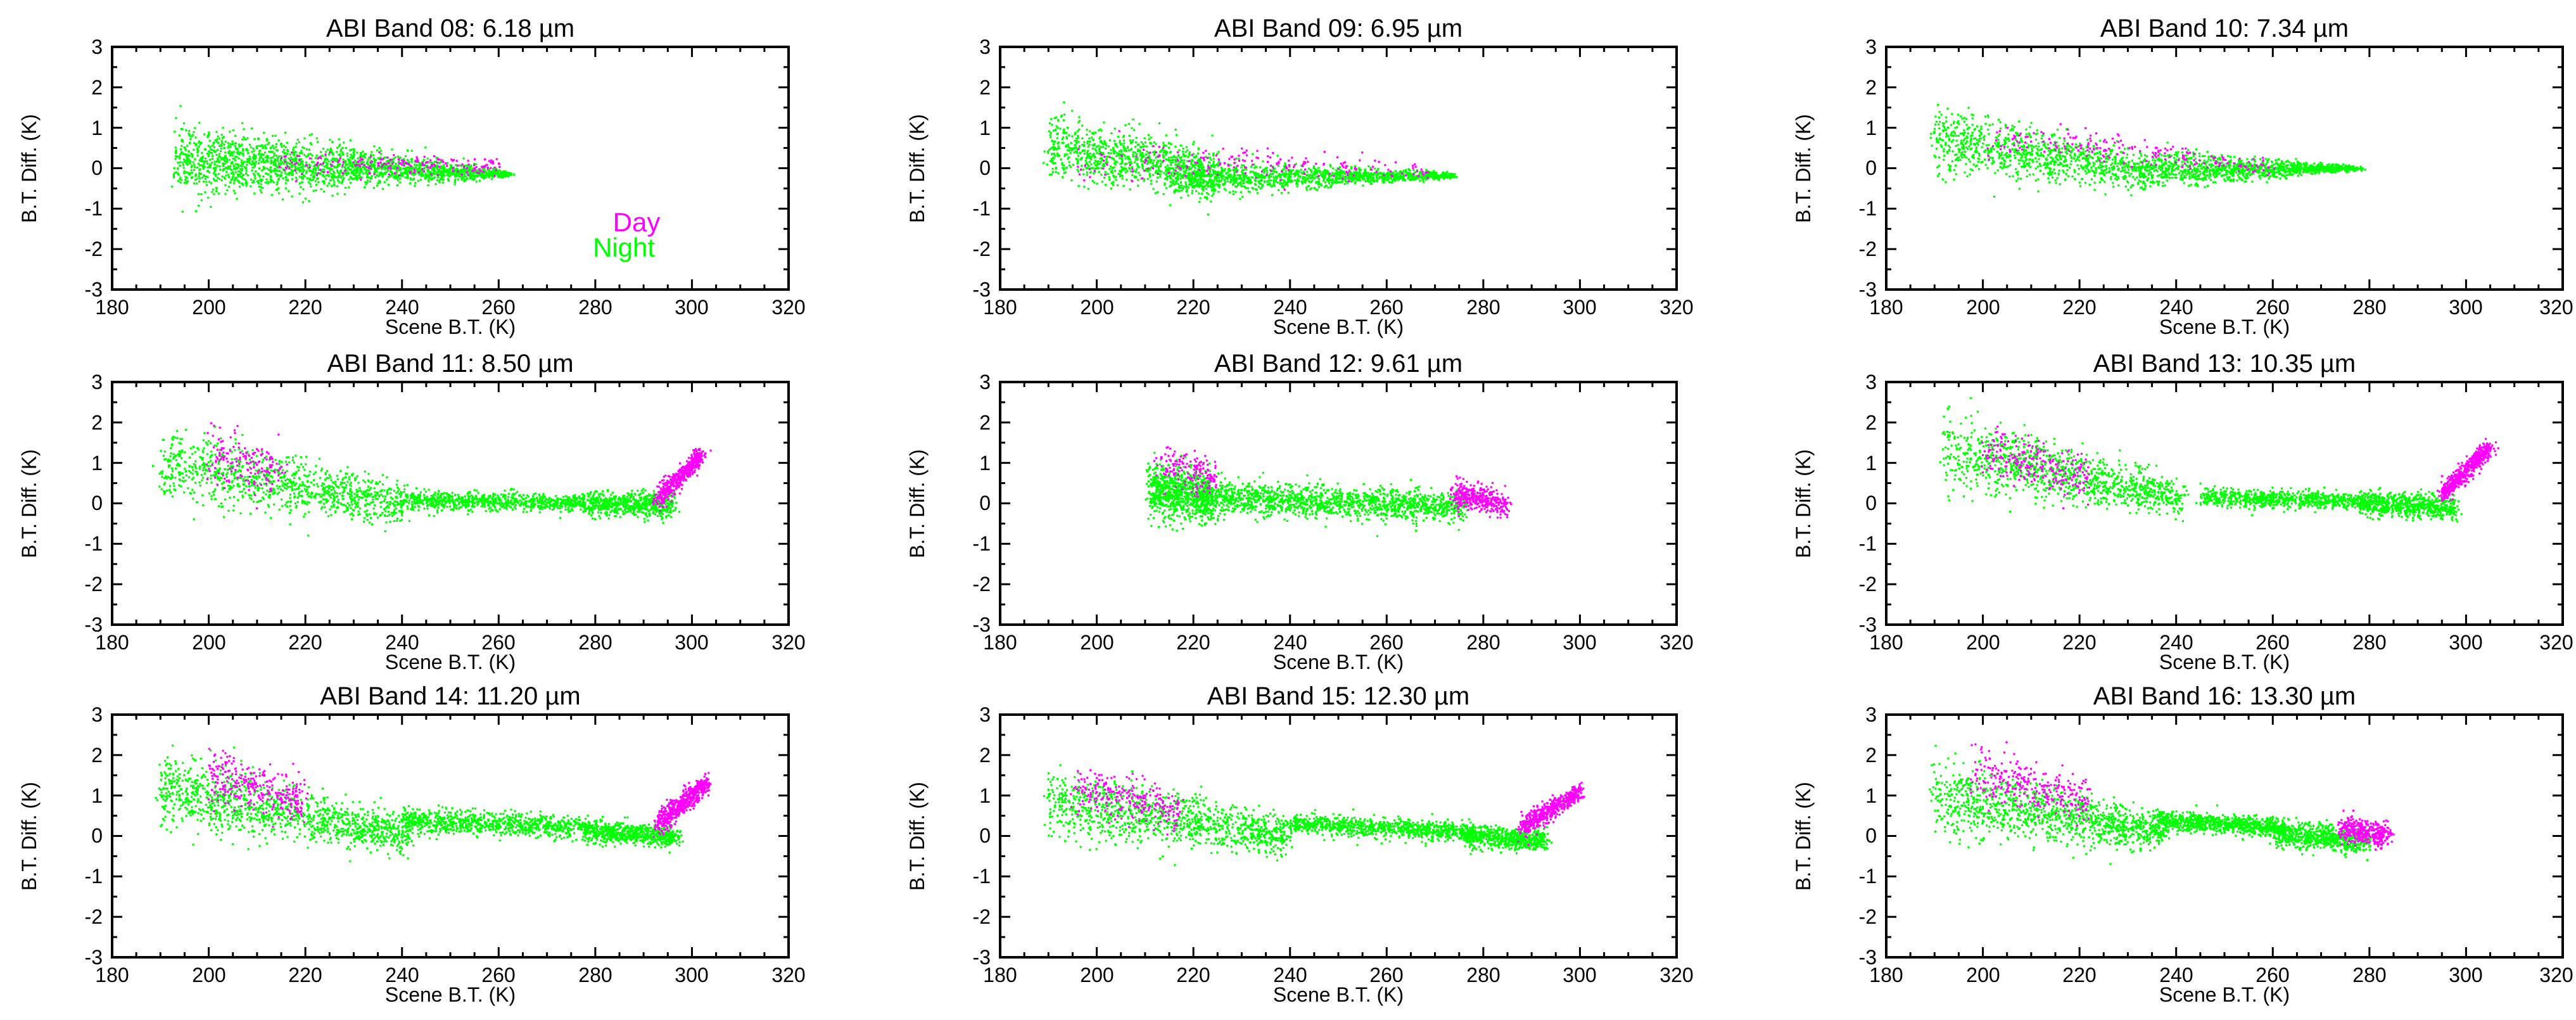 Image resolution: width=2576 pixels, height=1020 pixels. I want to click on x-tick-label: 240, so click(1290, 307).